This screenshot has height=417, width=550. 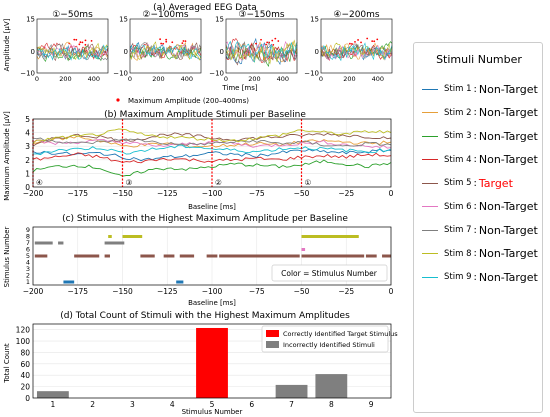 What do you see at coordinates (458, 136) in the screenshot?
I see `legend-stim-label: Stim 3` at bounding box center [458, 136].